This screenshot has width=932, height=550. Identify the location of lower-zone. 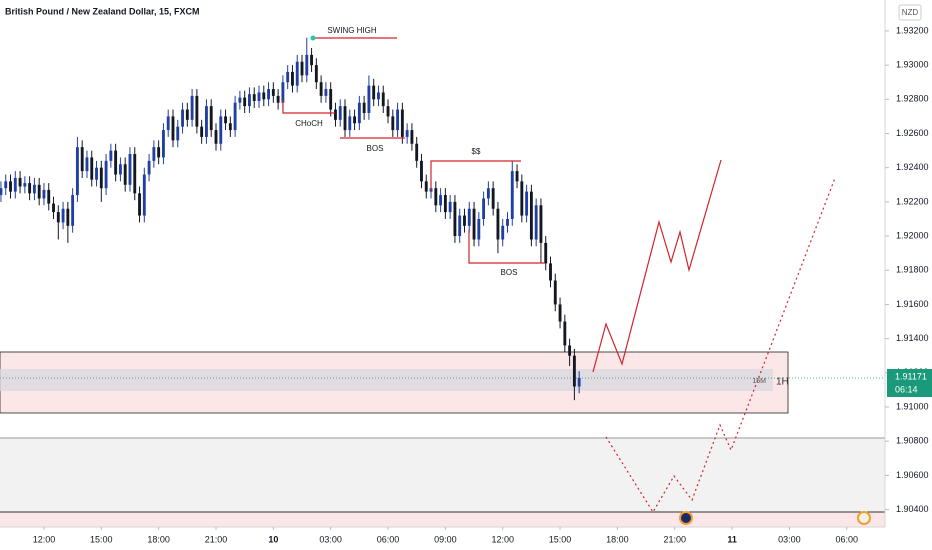
(442, 475).